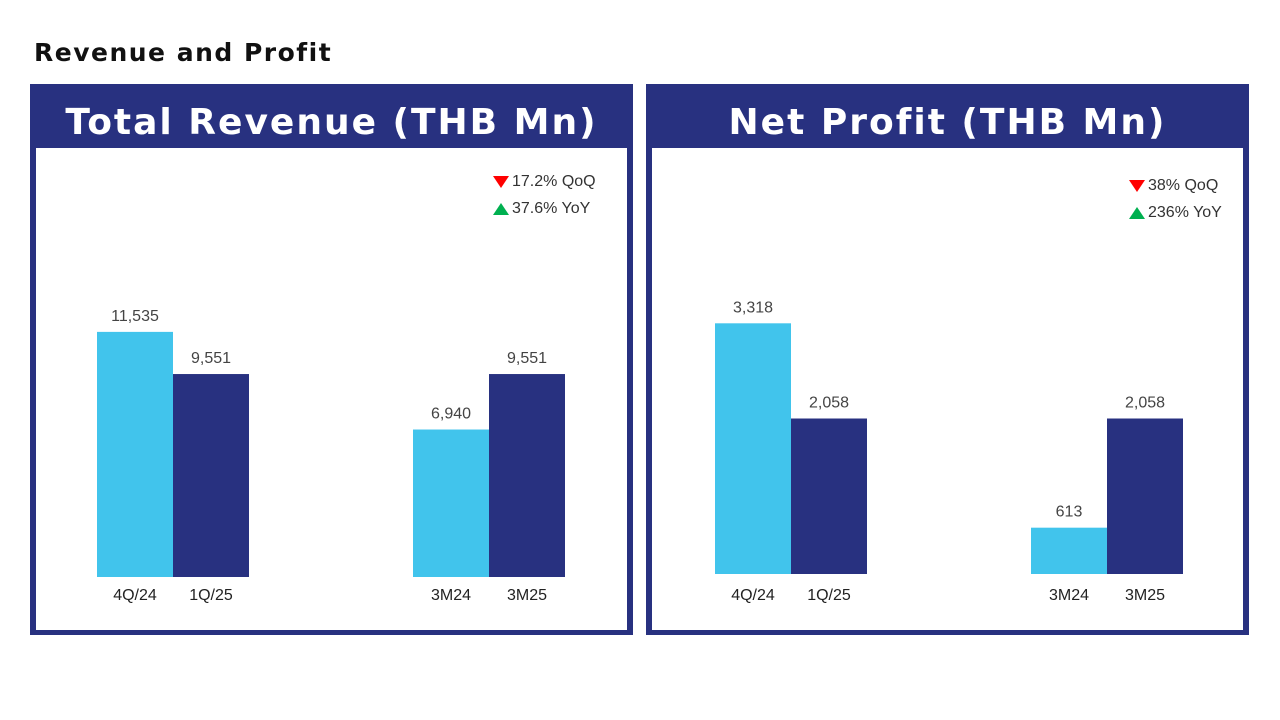 Image resolution: width=1280 pixels, height=720 pixels. Describe the element at coordinates (183, 52) in the screenshot. I see `page-title: Revenue and Profit` at that location.